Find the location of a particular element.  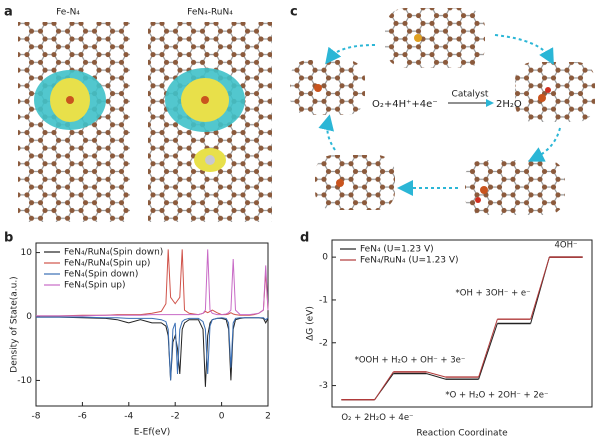

x-tick-label: -8 is located at coordinates (36, 417).